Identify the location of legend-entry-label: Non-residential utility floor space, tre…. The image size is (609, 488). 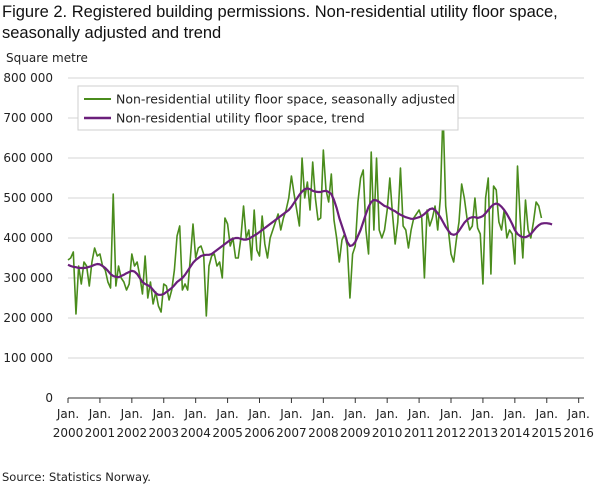
(240, 118).